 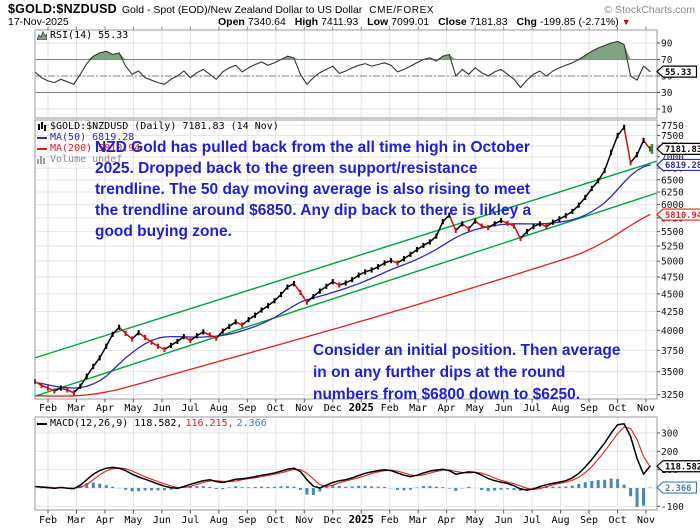 I want to click on month-label: 2025, so click(x=361, y=408).